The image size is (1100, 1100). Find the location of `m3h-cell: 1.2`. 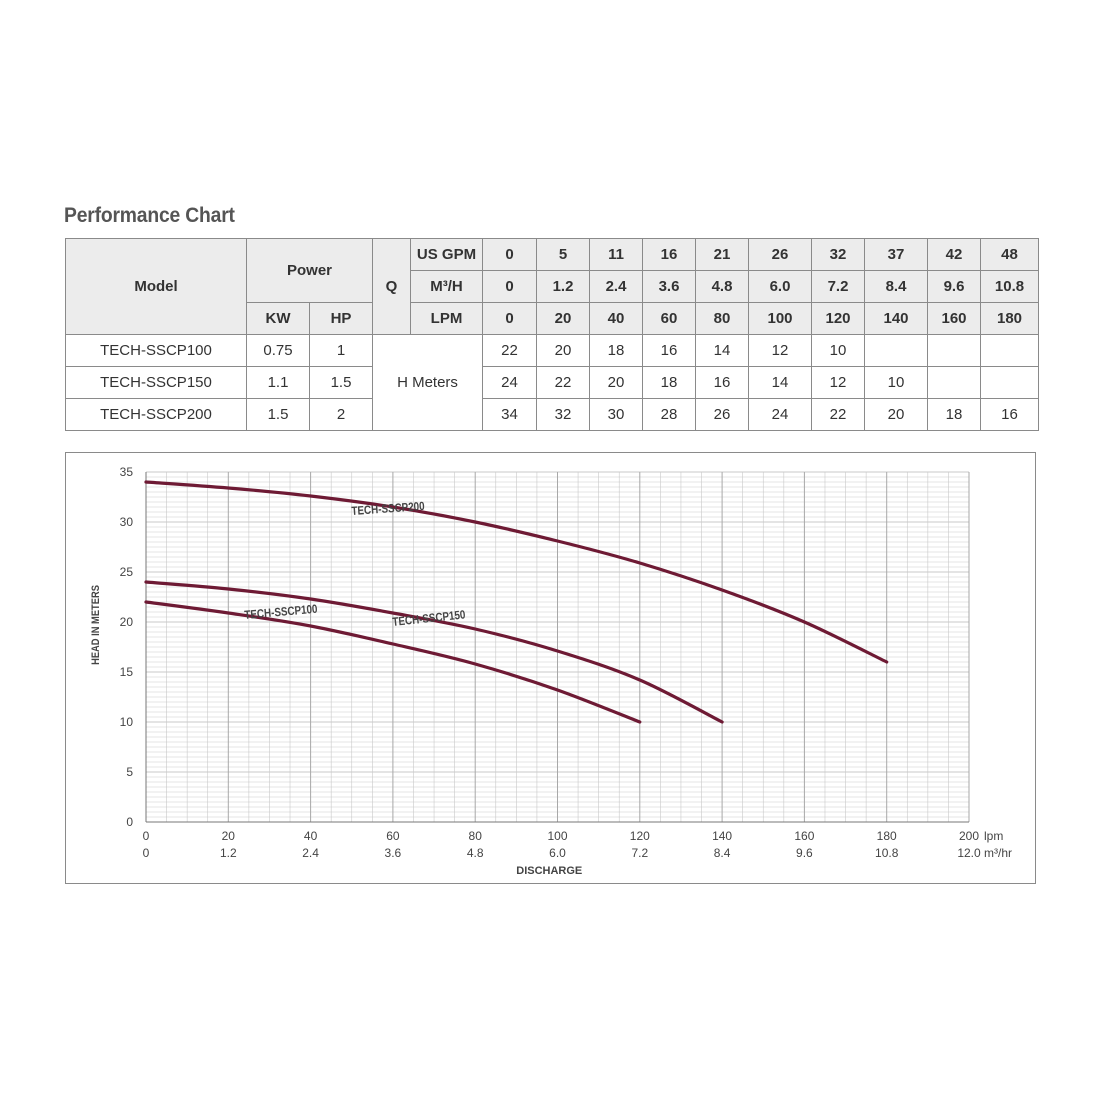

m3h-cell: 1.2 is located at coordinates (563, 286).